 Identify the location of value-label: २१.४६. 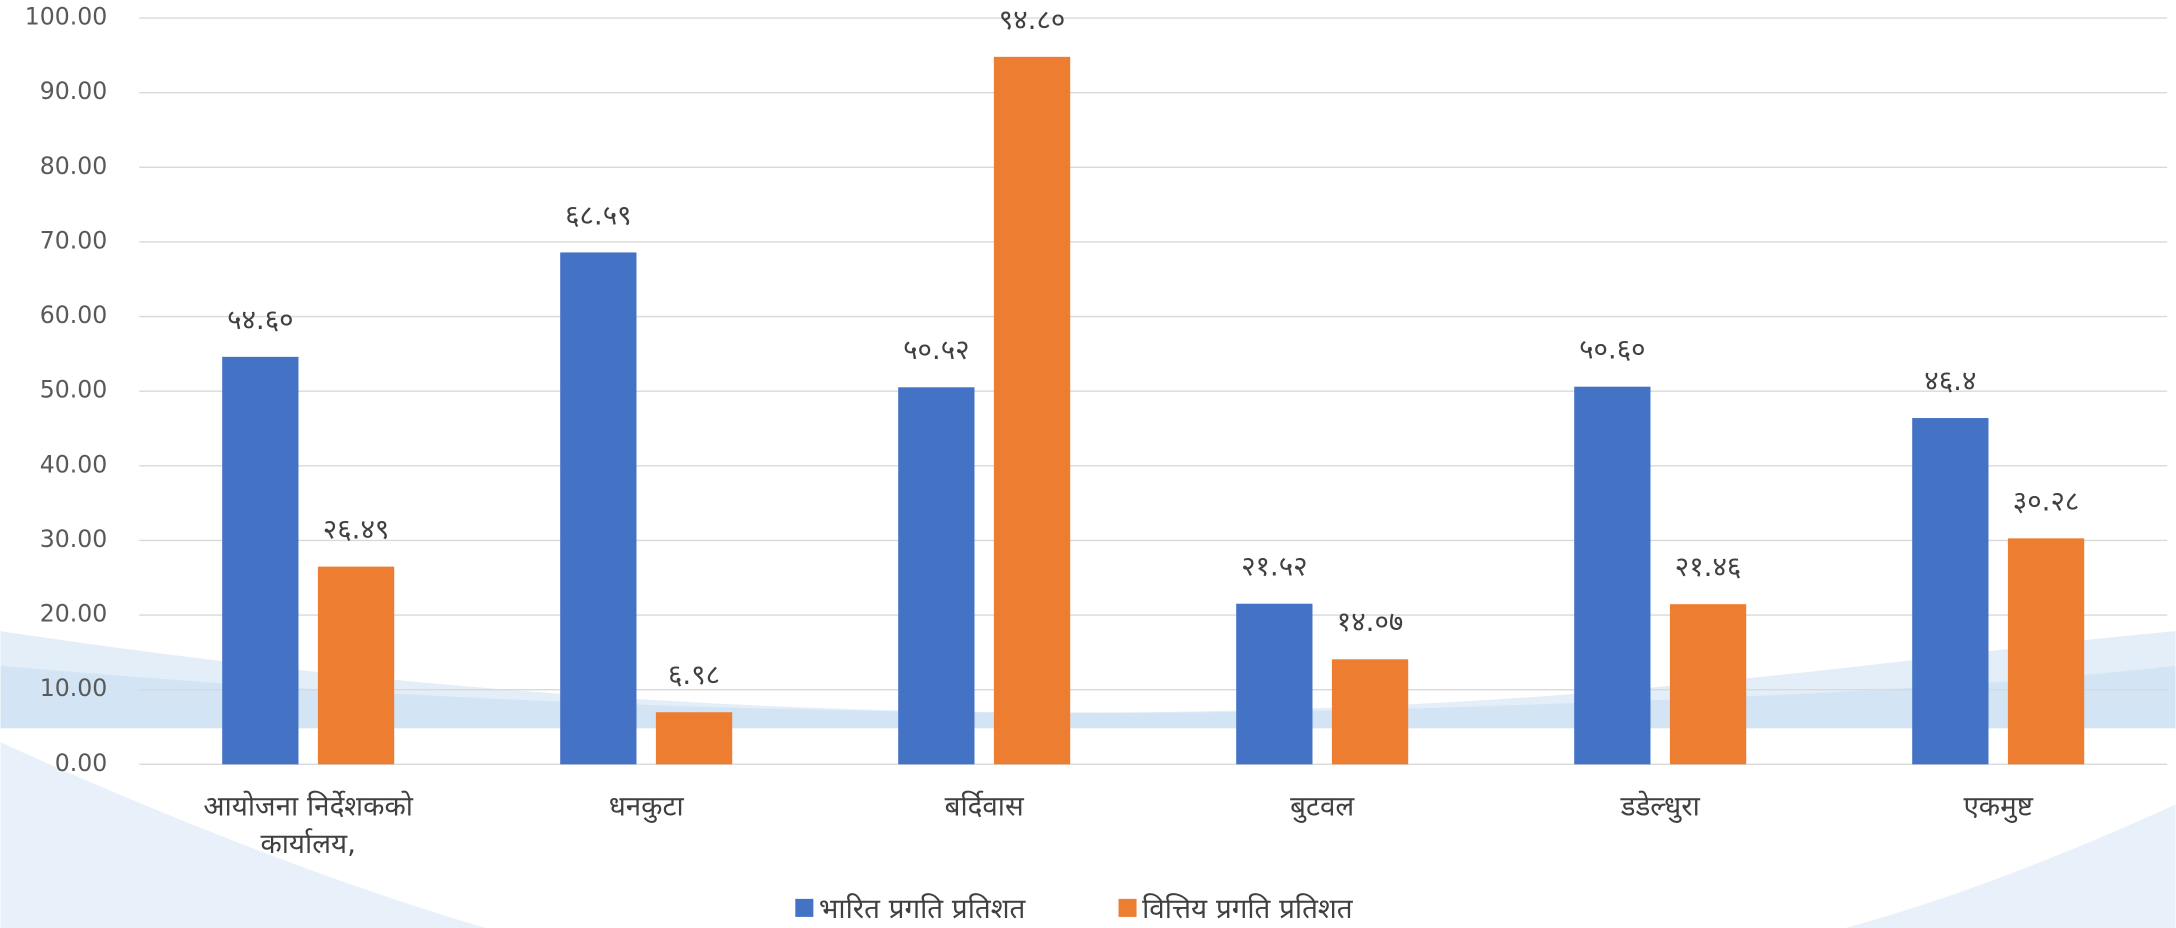
(1708, 566).